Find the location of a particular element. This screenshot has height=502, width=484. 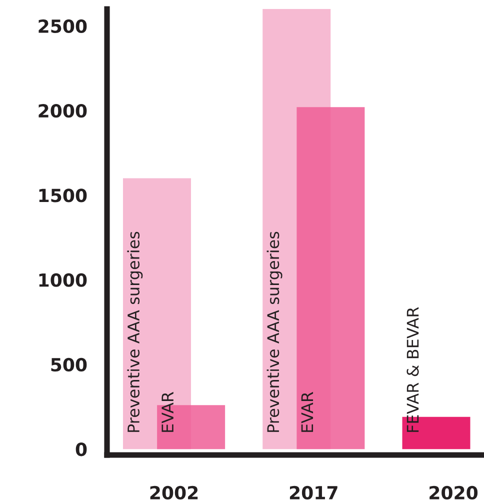

x-tick-label: 2017 is located at coordinates (314, 493).